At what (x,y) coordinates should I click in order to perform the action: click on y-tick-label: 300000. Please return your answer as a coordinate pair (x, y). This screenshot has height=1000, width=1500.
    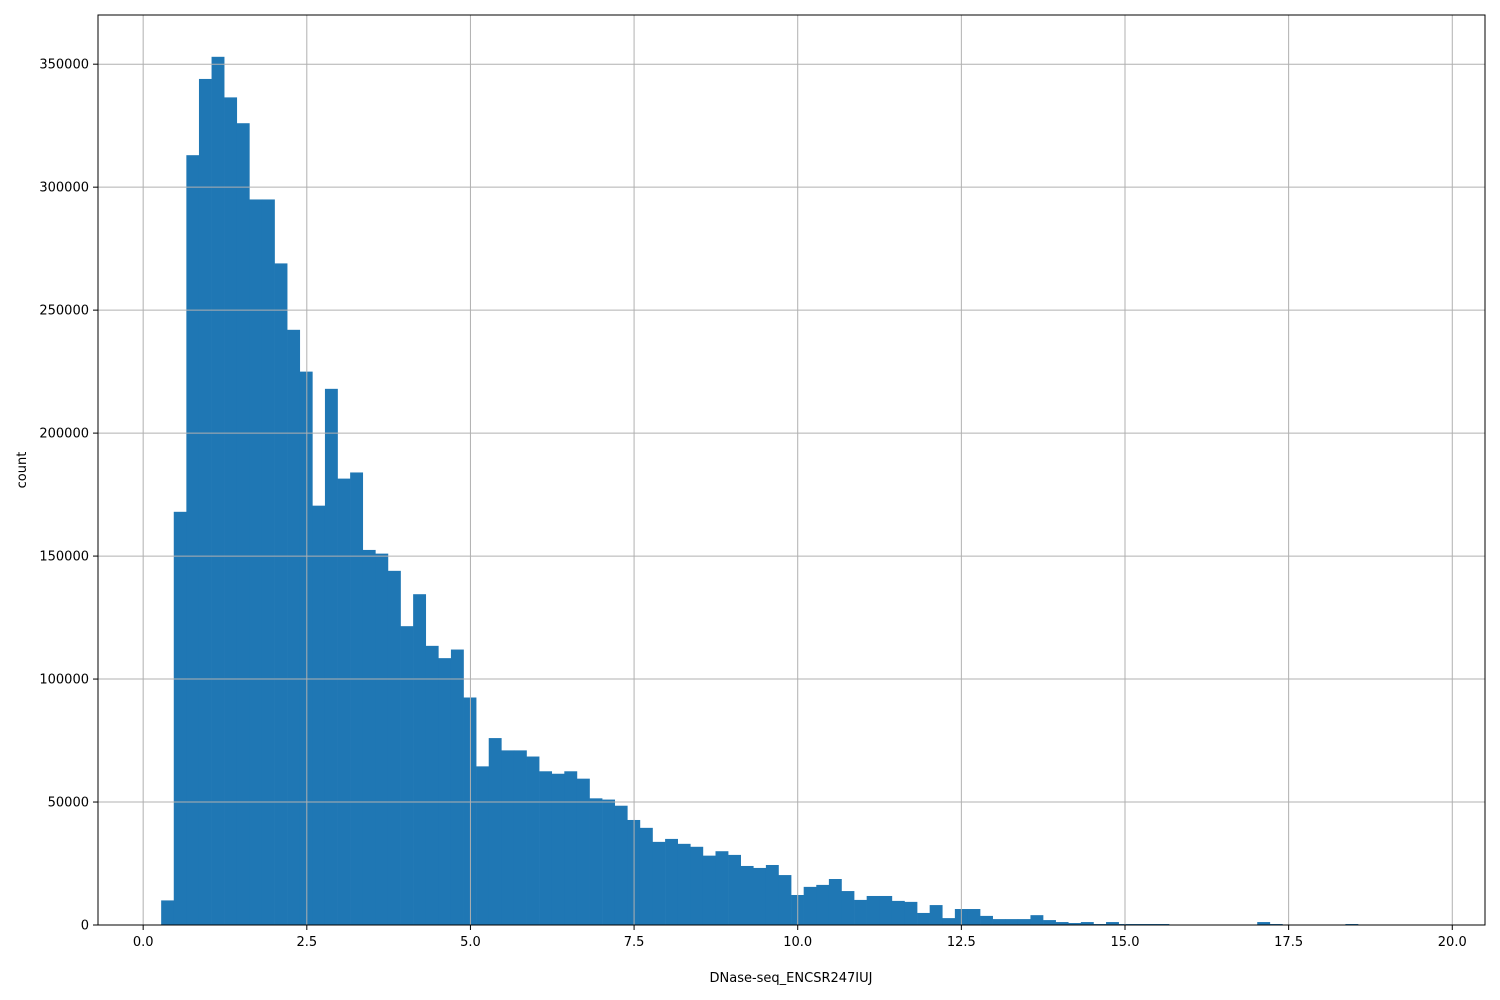
    Looking at the image, I should click on (64, 188).